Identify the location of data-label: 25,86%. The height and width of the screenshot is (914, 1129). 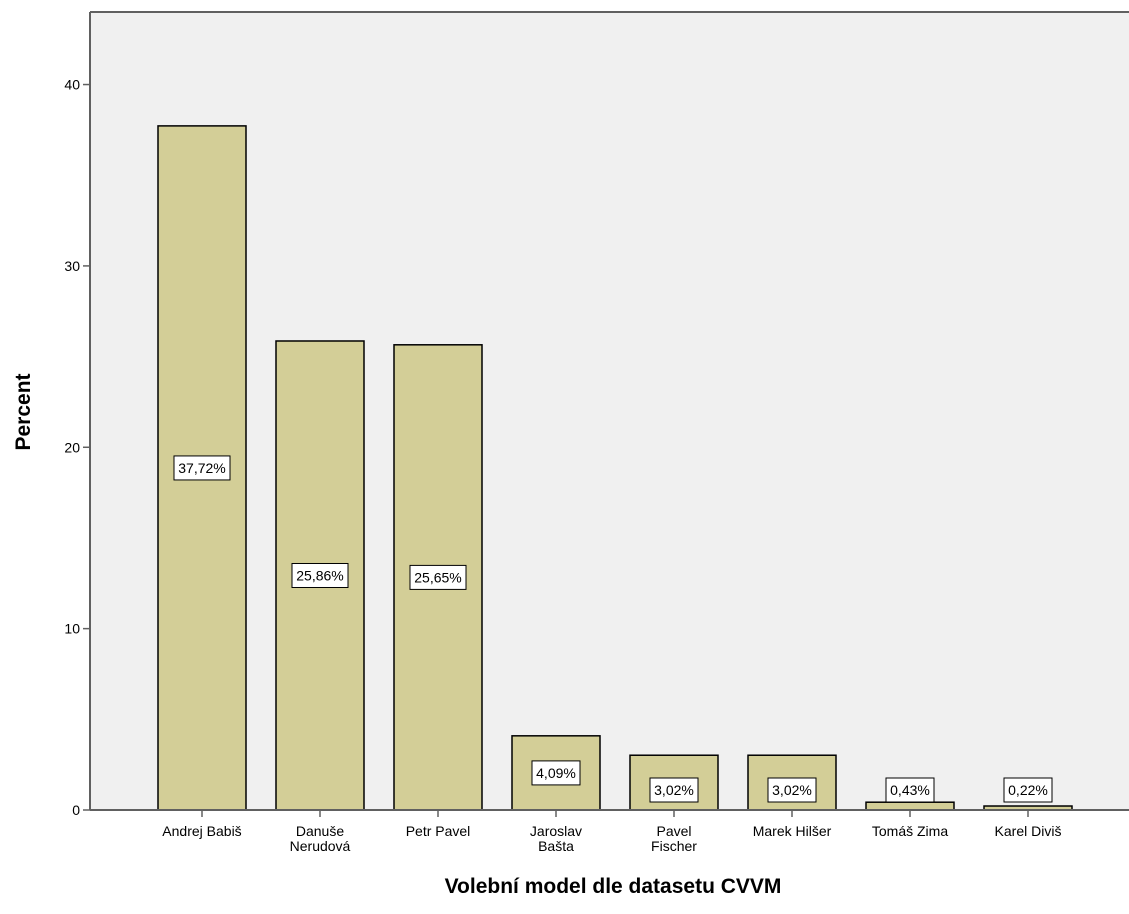
(320, 575).